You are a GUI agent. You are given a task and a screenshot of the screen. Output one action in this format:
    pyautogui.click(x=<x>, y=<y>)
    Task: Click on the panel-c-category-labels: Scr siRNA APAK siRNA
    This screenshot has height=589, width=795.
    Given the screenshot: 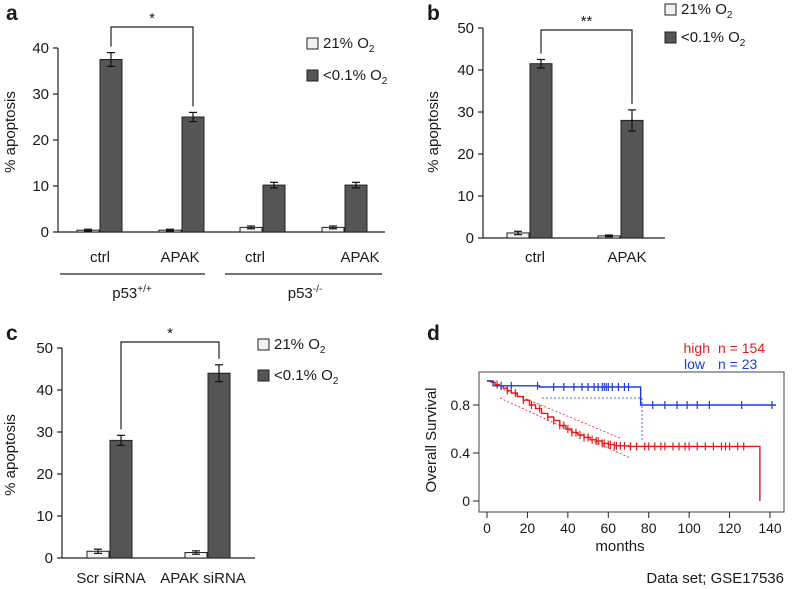 What is the action you would take?
    pyautogui.click(x=160, y=578)
    